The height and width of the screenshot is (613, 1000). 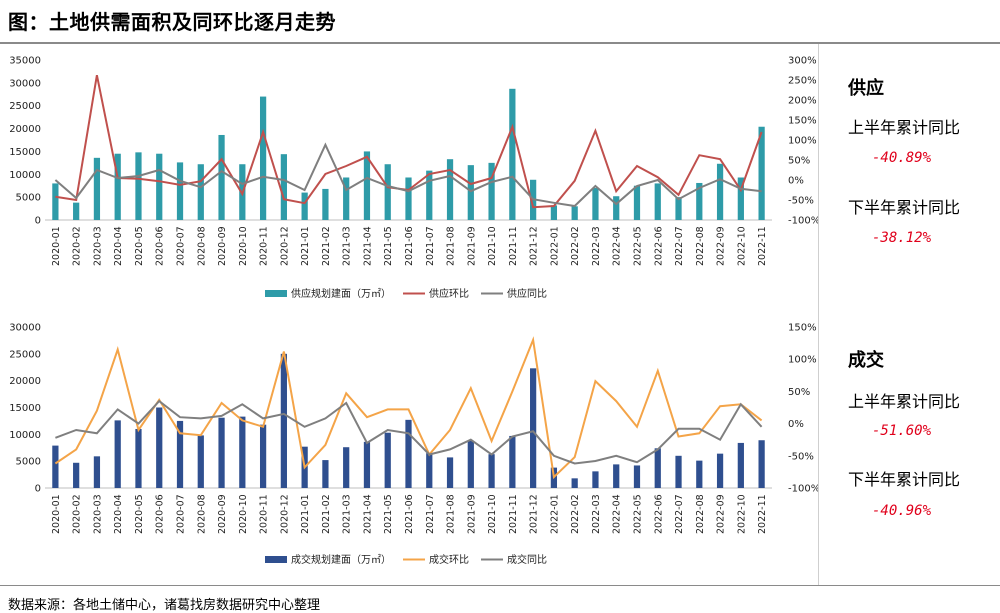 I want to click on supply-left-tick-label: 25000, so click(x=25, y=106).